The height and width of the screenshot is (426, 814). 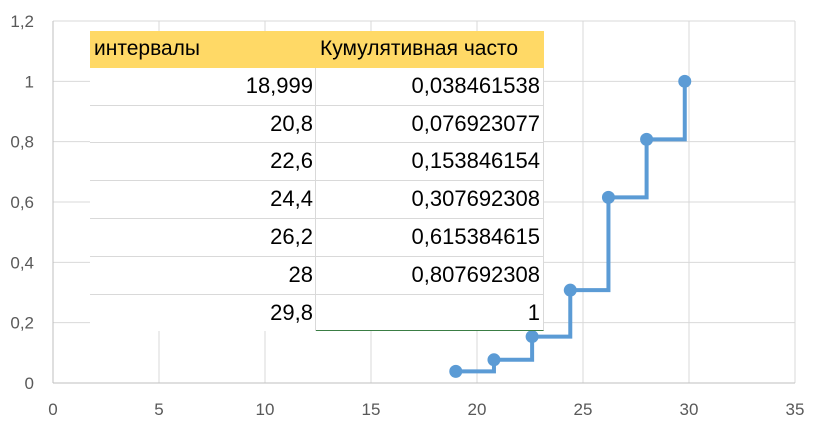 What do you see at coordinates (29, 383) in the screenshot?
I see `y-tick-label: 0` at bounding box center [29, 383].